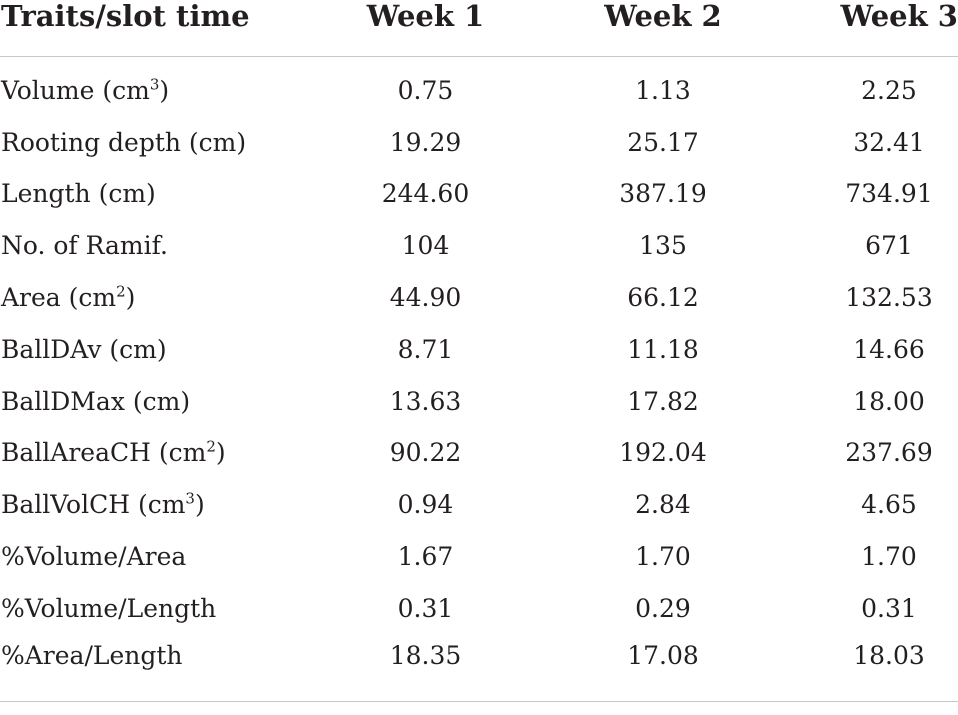 The image size is (958, 715). What do you see at coordinates (663, 557) in the screenshot?
I see `week-2-value: 1.70` at bounding box center [663, 557].